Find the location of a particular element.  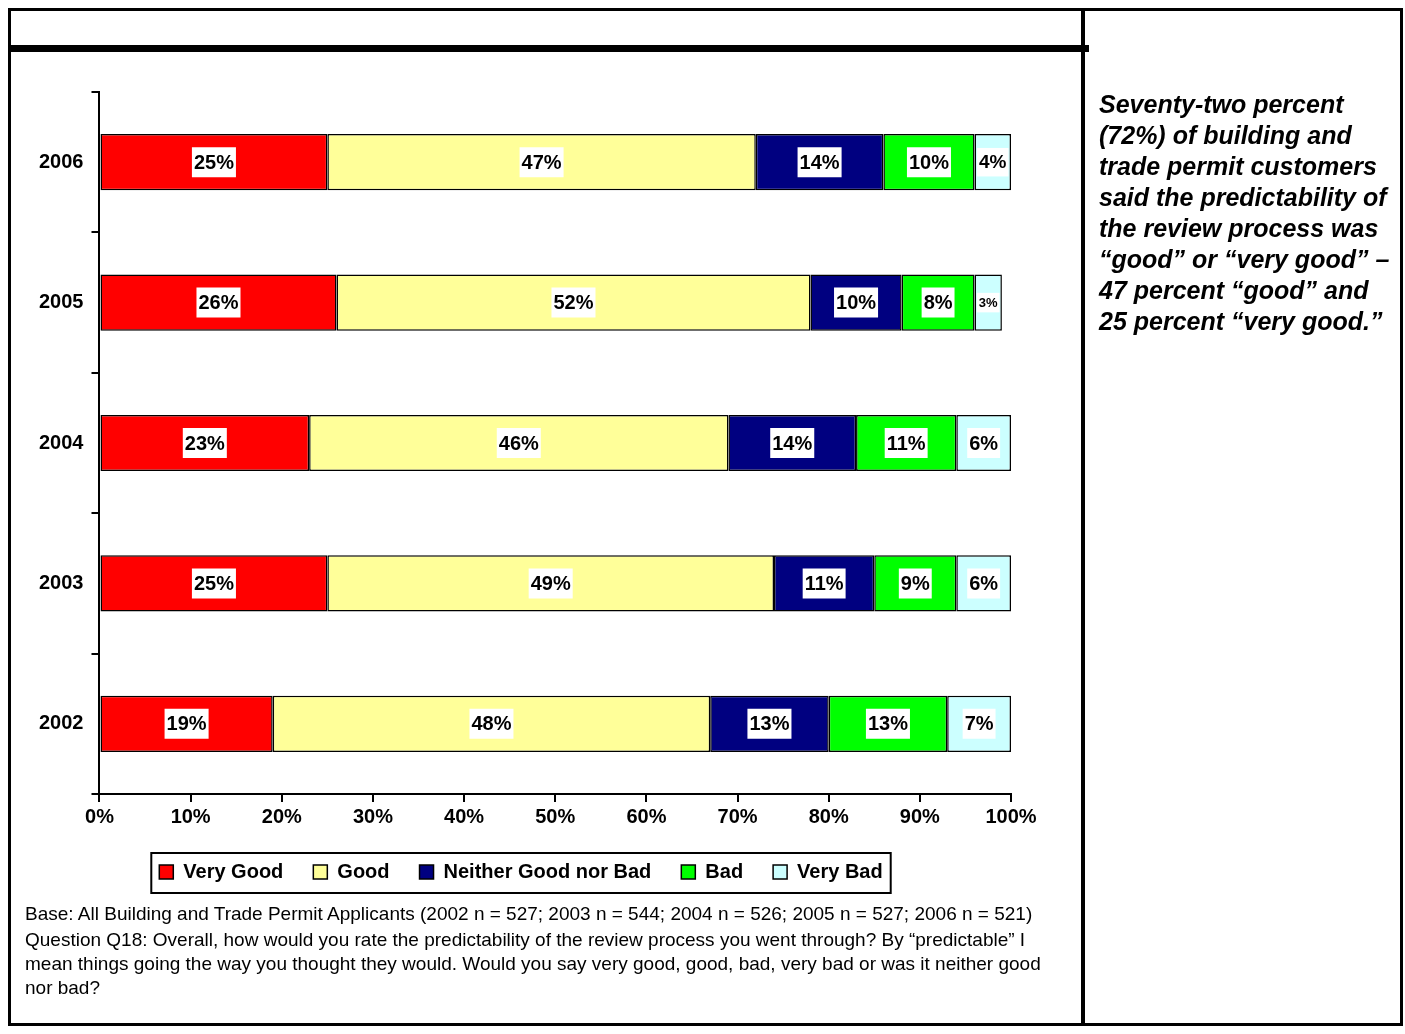

data-label: 19% is located at coordinates (186, 723).